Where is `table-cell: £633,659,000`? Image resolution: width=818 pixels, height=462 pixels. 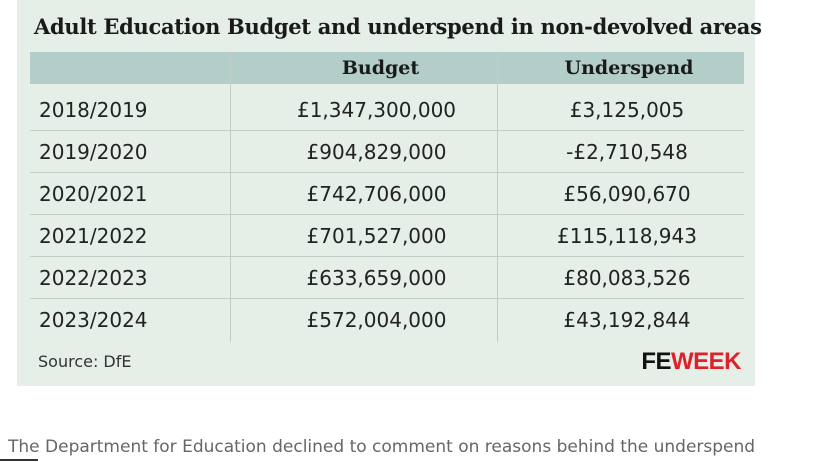 table-cell: £633,659,000 is located at coordinates (376, 278).